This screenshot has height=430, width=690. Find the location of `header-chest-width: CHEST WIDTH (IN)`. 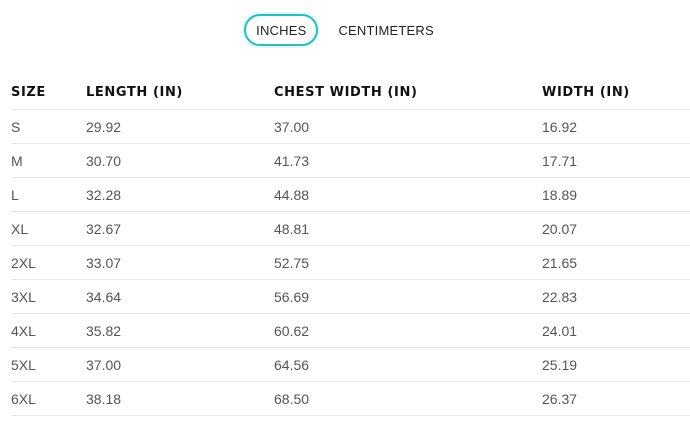

header-chest-width: CHEST WIDTH (IN) is located at coordinates (408, 93).